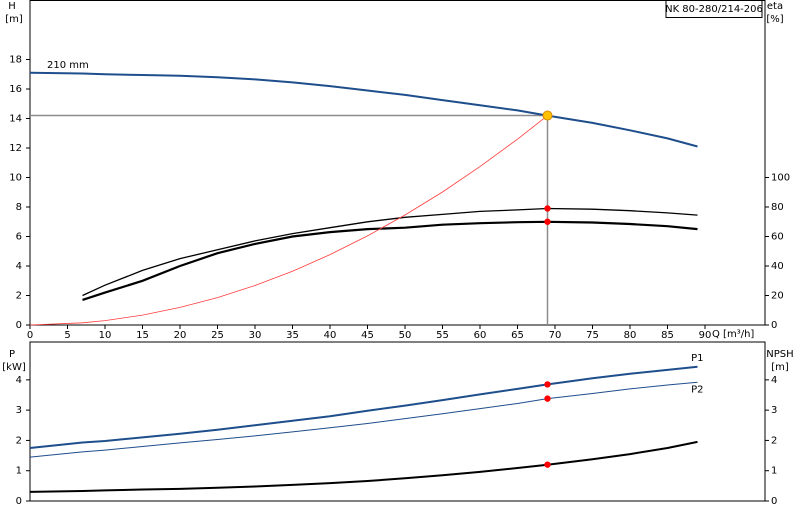  Describe the element at coordinates (480, 335) in the screenshot. I see `x-tick-label: 60` at that location.